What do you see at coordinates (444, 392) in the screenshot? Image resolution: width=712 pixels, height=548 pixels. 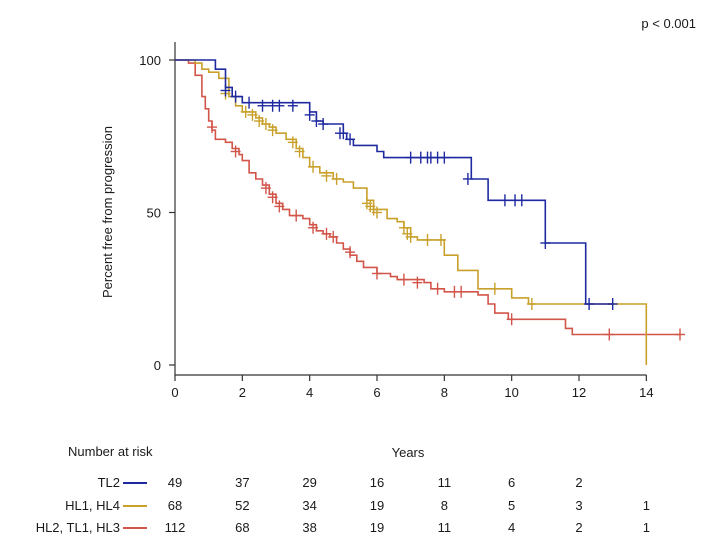 I see `x-tick-label: 8` at bounding box center [444, 392].